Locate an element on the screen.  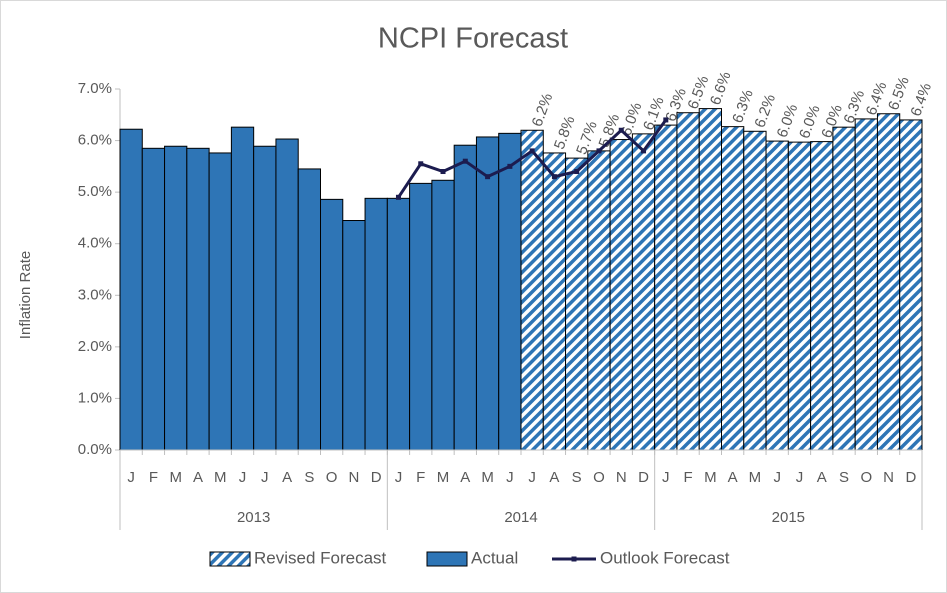
y-tick-label: 2.0% is located at coordinates (95, 346).